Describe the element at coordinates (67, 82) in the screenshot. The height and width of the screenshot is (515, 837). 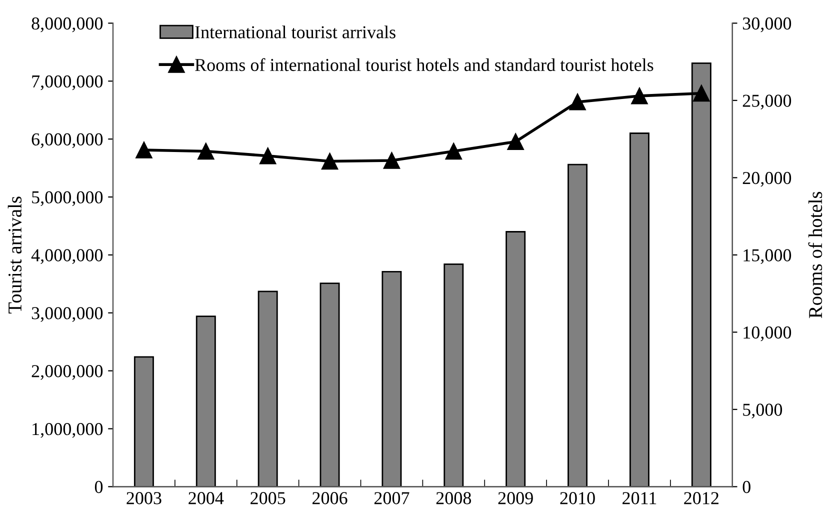
I see `y-tick-label: 7,000,000` at that location.